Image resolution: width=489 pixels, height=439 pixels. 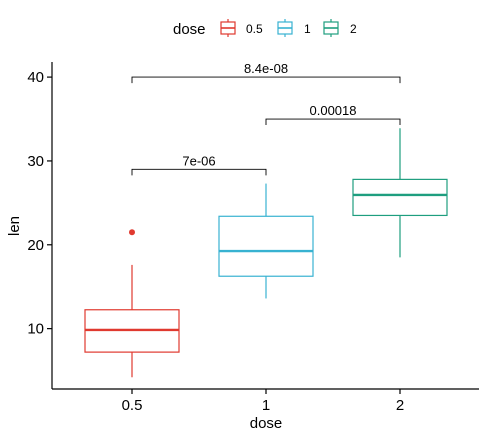 I want to click on x-tick-label-2: 2, so click(x=400, y=405).